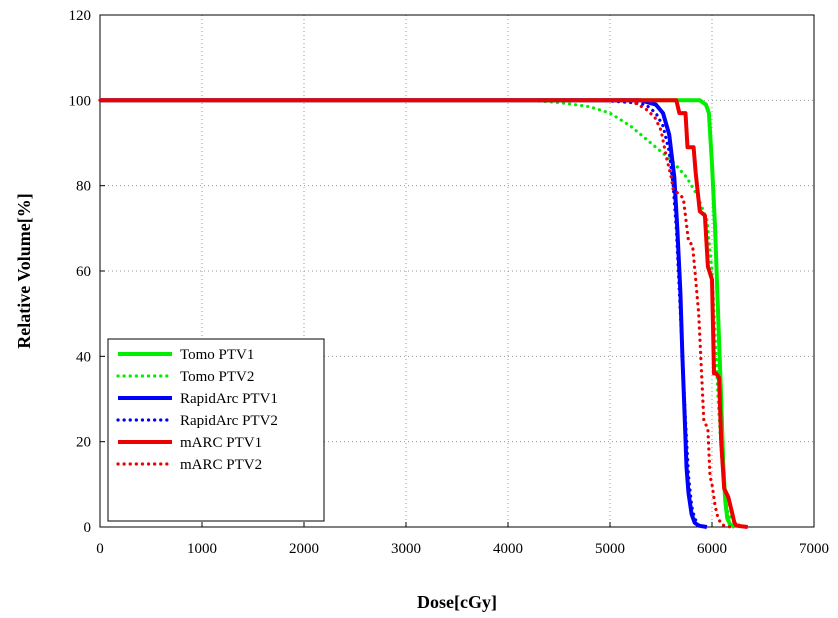 This screenshot has height=618, width=838. I want to click on legend-label: Tomo PTV1, so click(217, 355).